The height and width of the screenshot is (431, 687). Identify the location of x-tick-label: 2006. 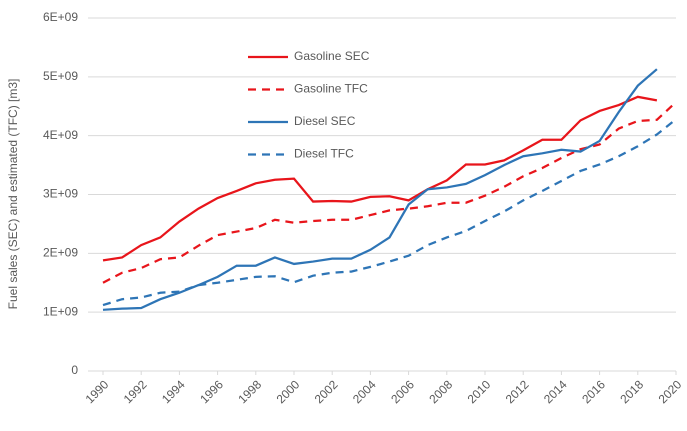
(402, 391).